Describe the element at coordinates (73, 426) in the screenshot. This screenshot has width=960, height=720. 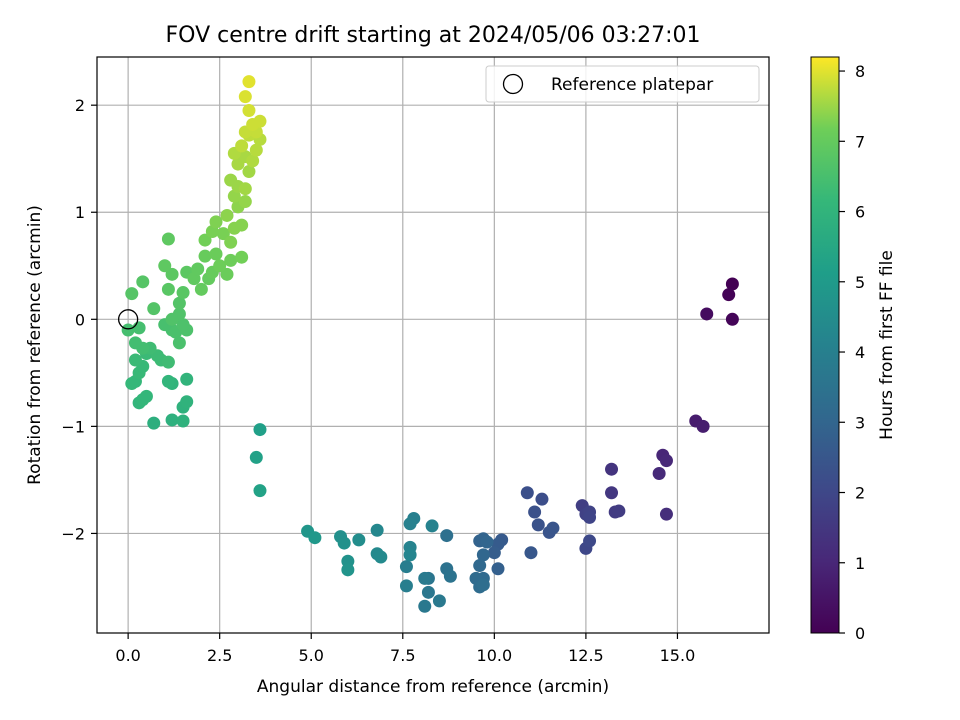
I see `y-tick-label: −1` at that location.